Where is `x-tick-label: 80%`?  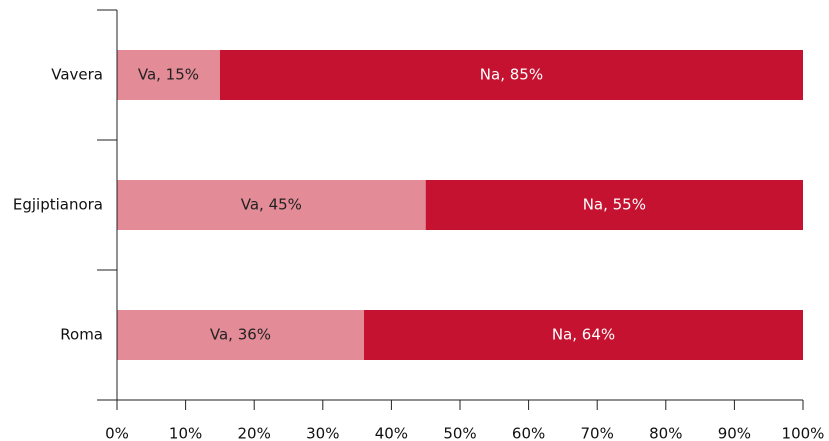
x-tick-label: 80% is located at coordinates (665, 433).